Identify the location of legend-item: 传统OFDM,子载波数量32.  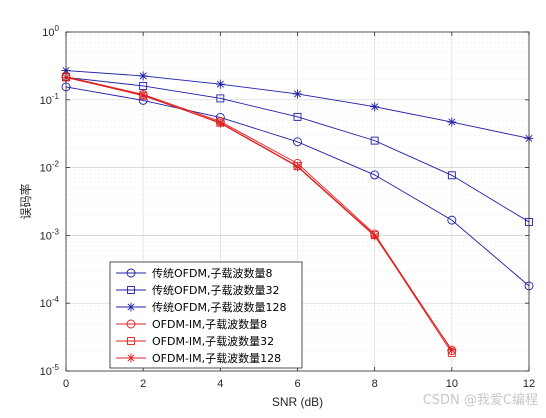
(197, 290).